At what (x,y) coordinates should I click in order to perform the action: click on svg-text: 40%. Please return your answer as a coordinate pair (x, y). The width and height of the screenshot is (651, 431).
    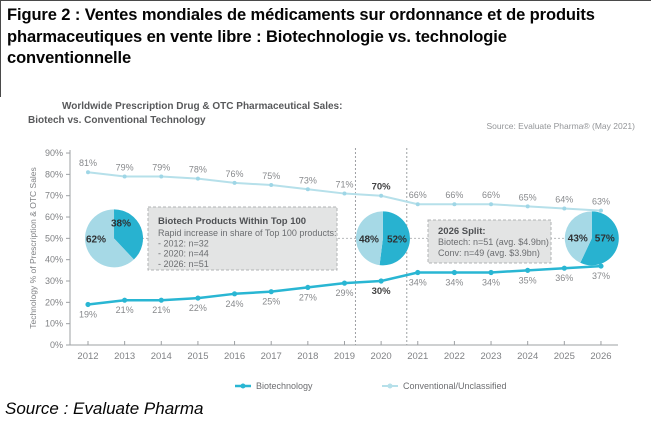
    Looking at the image, I should click on (54, 260).